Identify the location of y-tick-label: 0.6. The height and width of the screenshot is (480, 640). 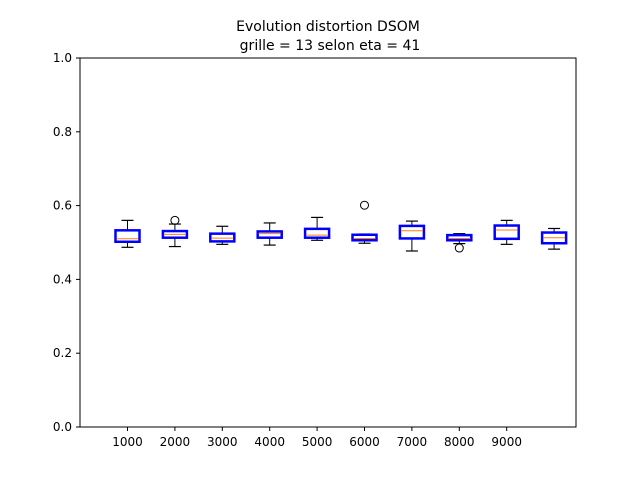
(62, 206).